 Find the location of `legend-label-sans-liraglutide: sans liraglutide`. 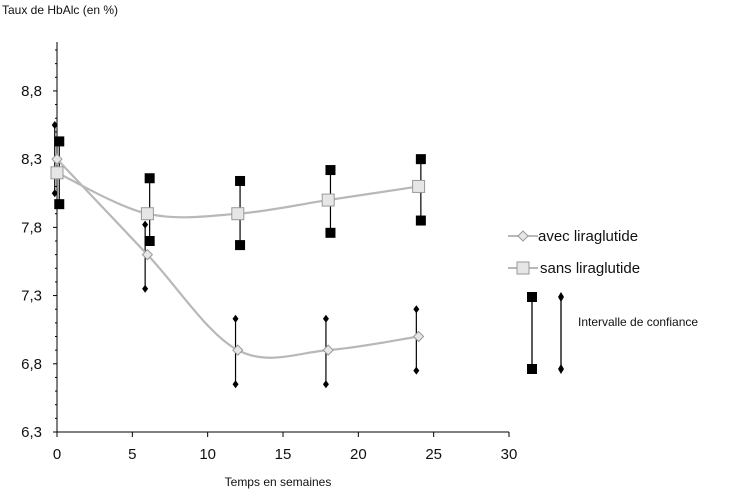

legend-label-sans-liraglutide: sans liraglutide is located at coordinates (590, 268).